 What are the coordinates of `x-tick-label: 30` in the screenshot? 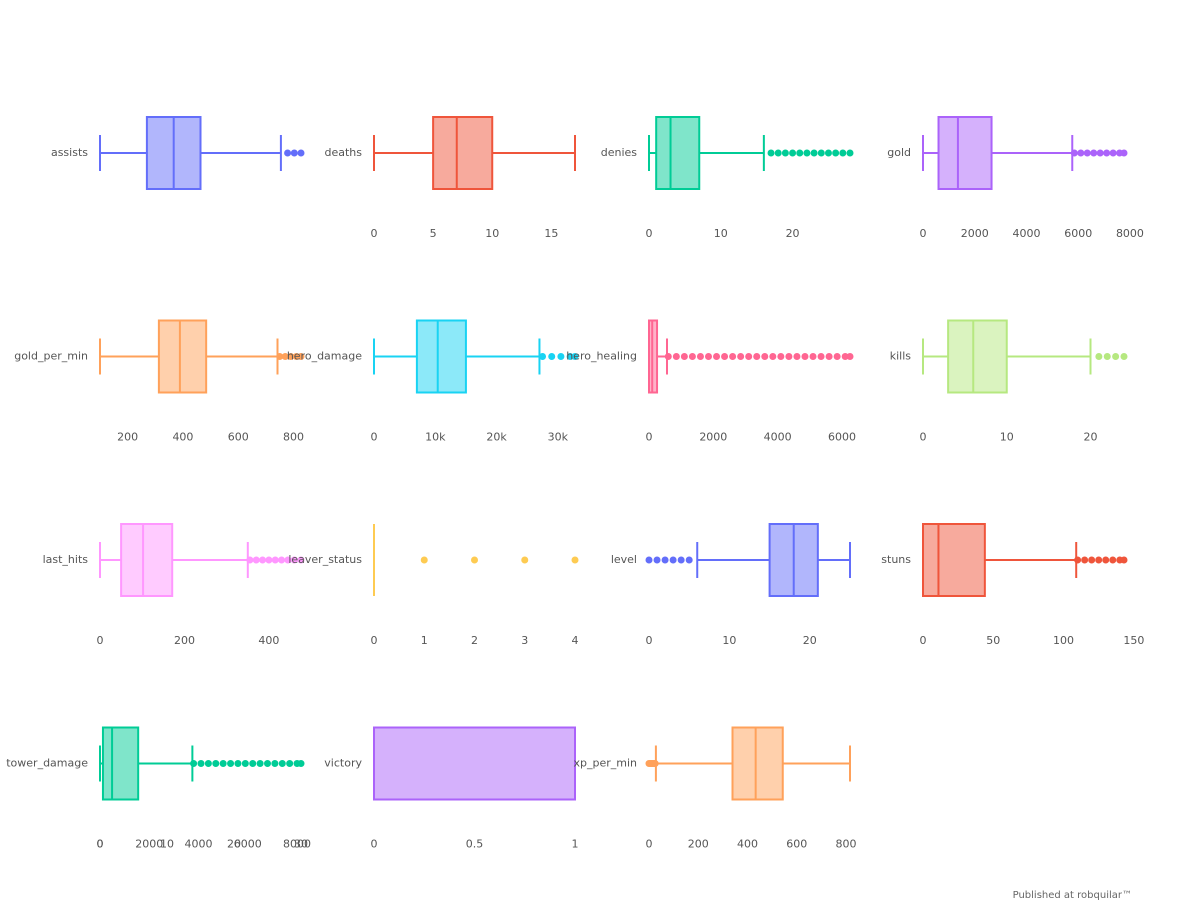 It's located at (301, 844).